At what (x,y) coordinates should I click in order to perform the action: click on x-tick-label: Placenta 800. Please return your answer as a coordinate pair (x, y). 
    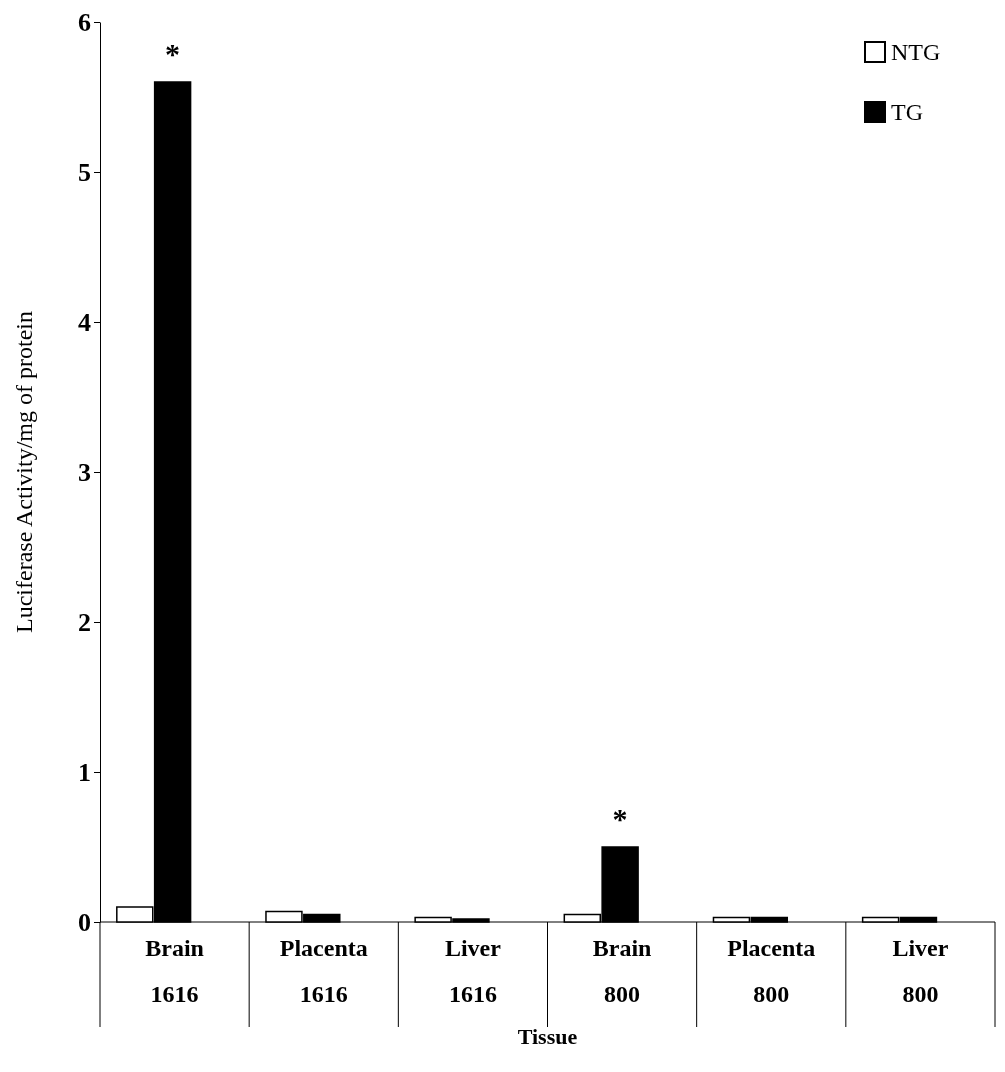
    Looking at the image, I should click on (771, 971).